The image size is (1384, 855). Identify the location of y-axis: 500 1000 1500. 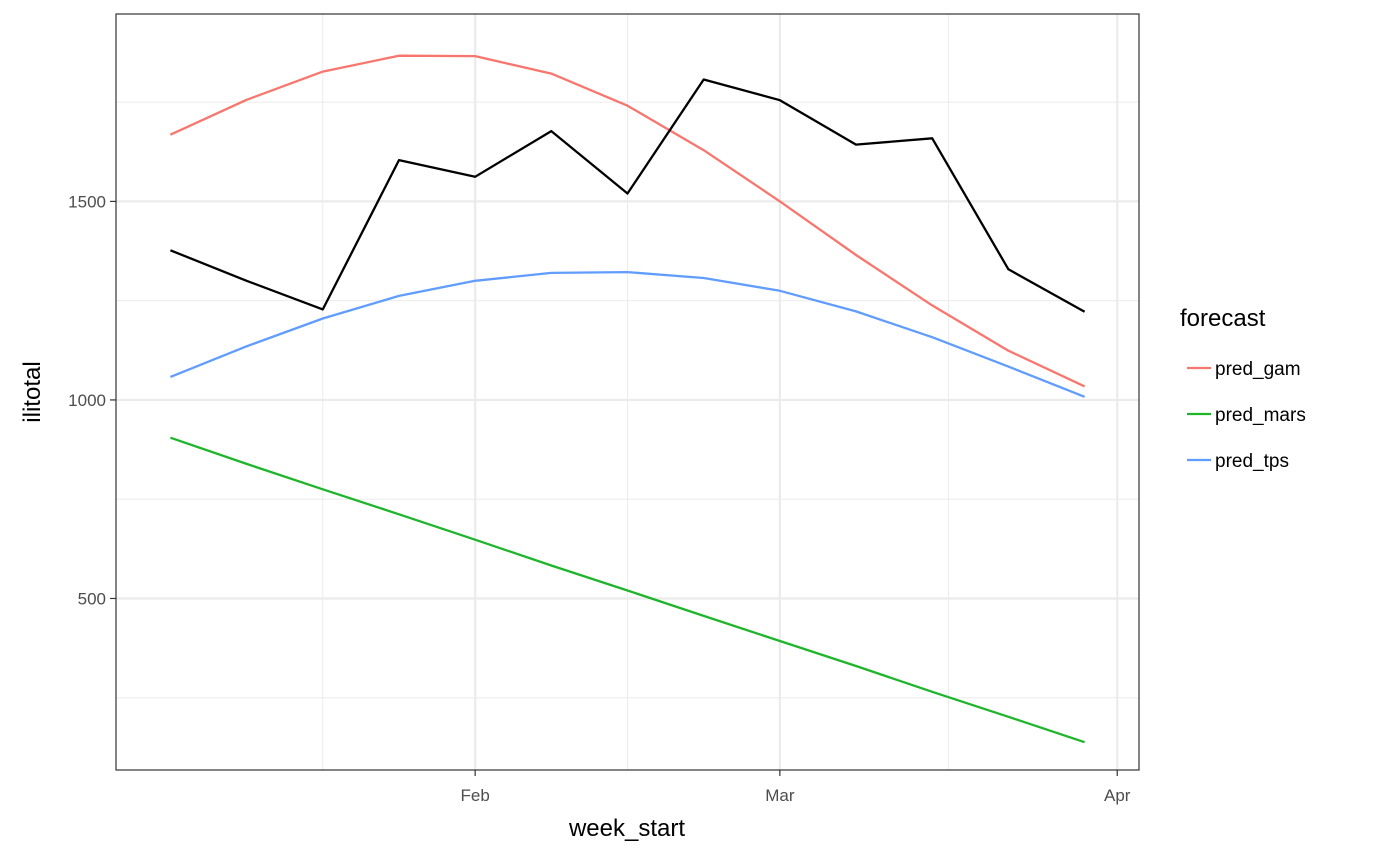
(92, 400).